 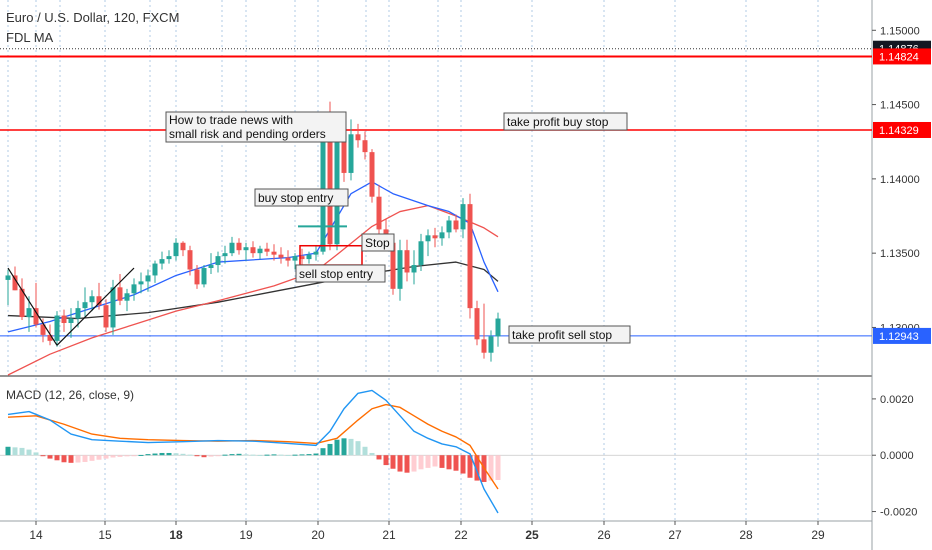 I want to click on time-tick-label: 19, so click(x=246, y=535).